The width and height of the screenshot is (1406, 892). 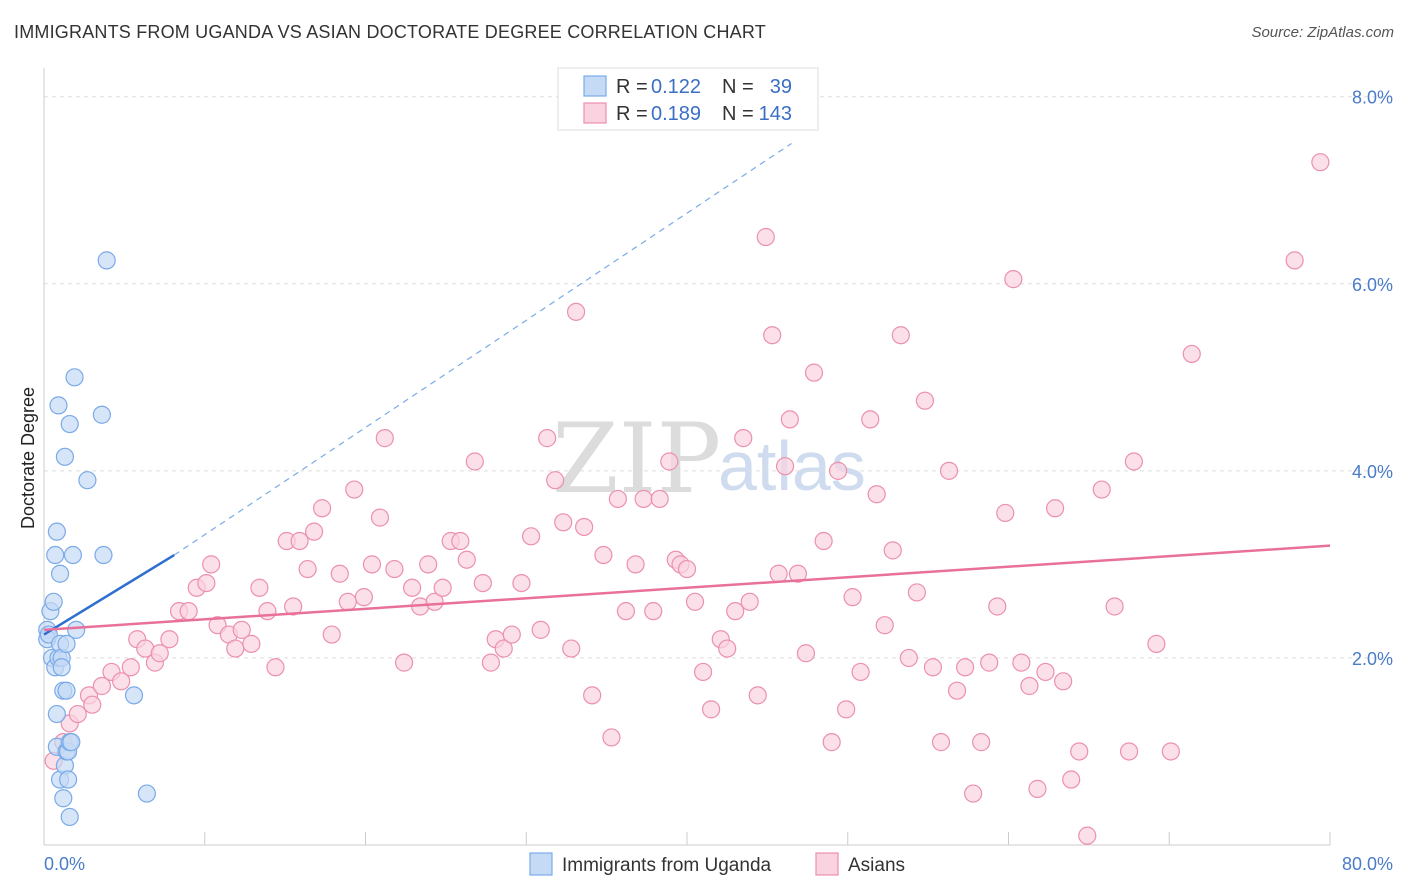 I want to click on y-tick-label: 6.0%, so click(x=1372, y=285).